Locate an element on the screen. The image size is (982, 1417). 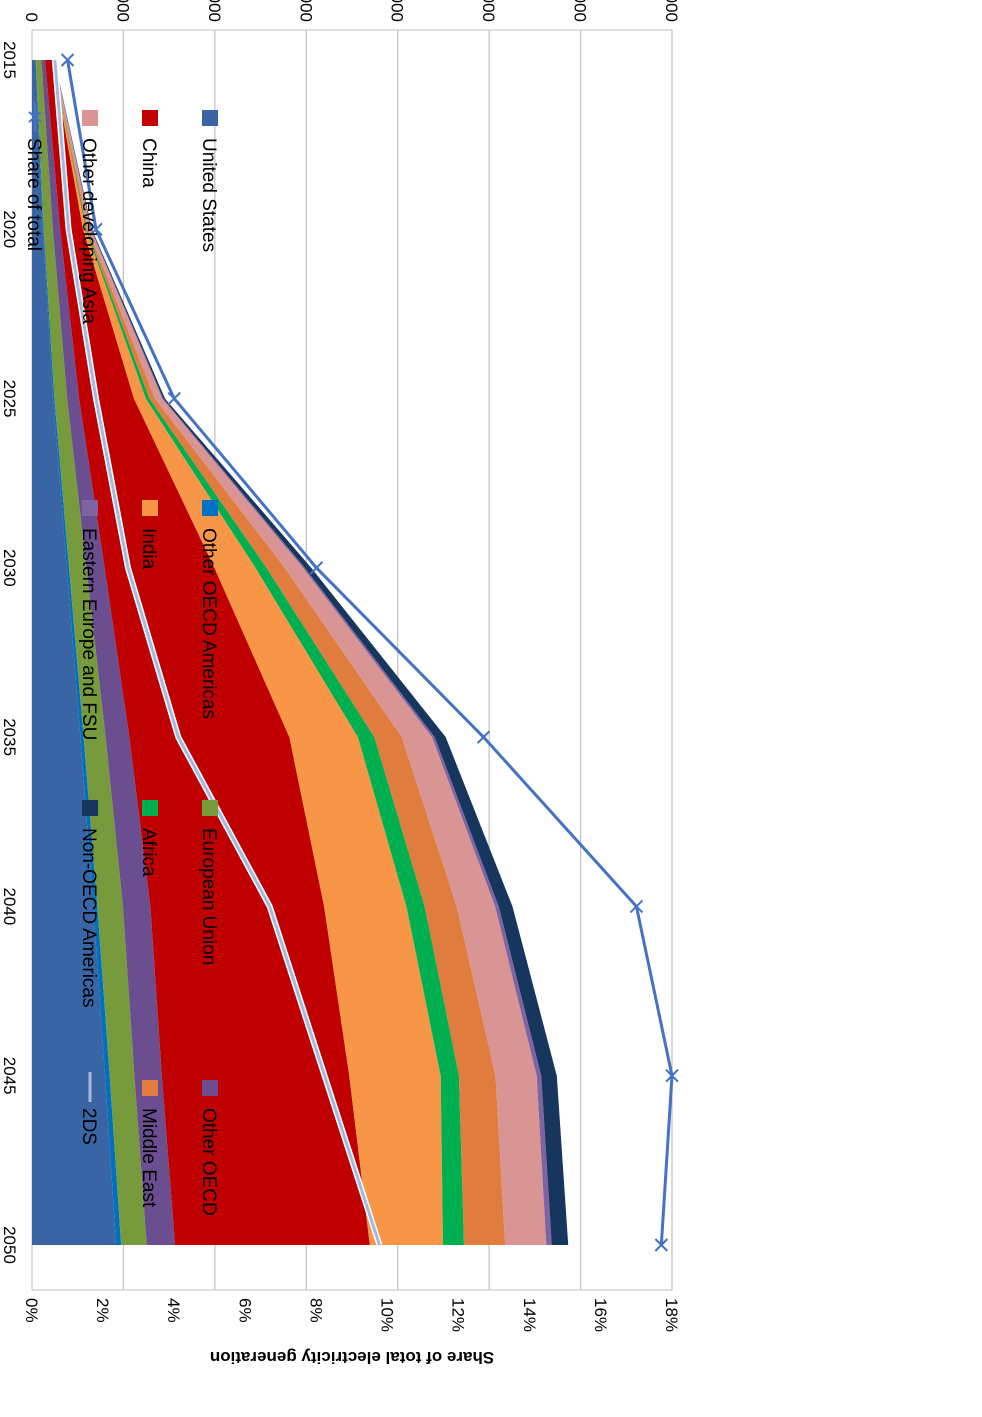
legend-item-non-oecd-americas: Non-OECD Americas is located at coordinates (88, 904).